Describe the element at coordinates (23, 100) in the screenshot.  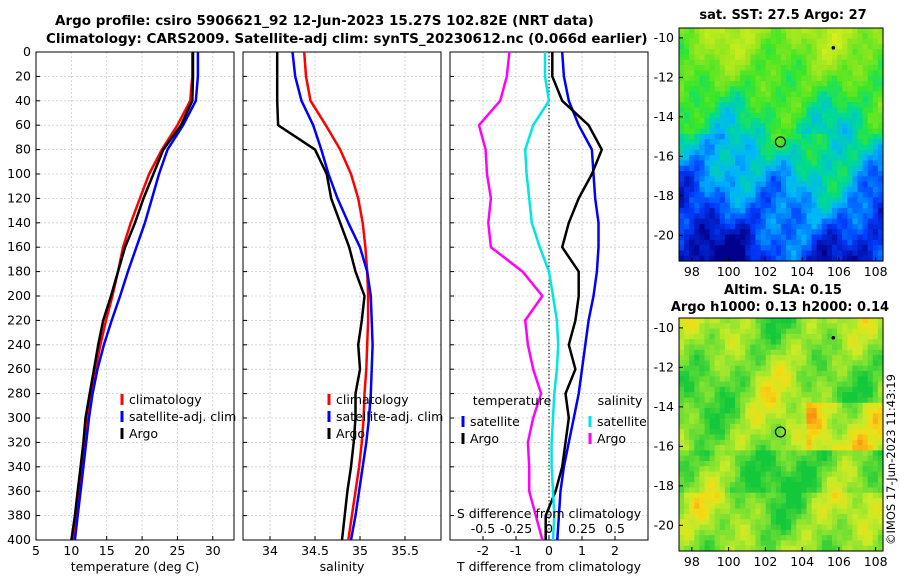
I see `y-tick-label: 40` at that location.